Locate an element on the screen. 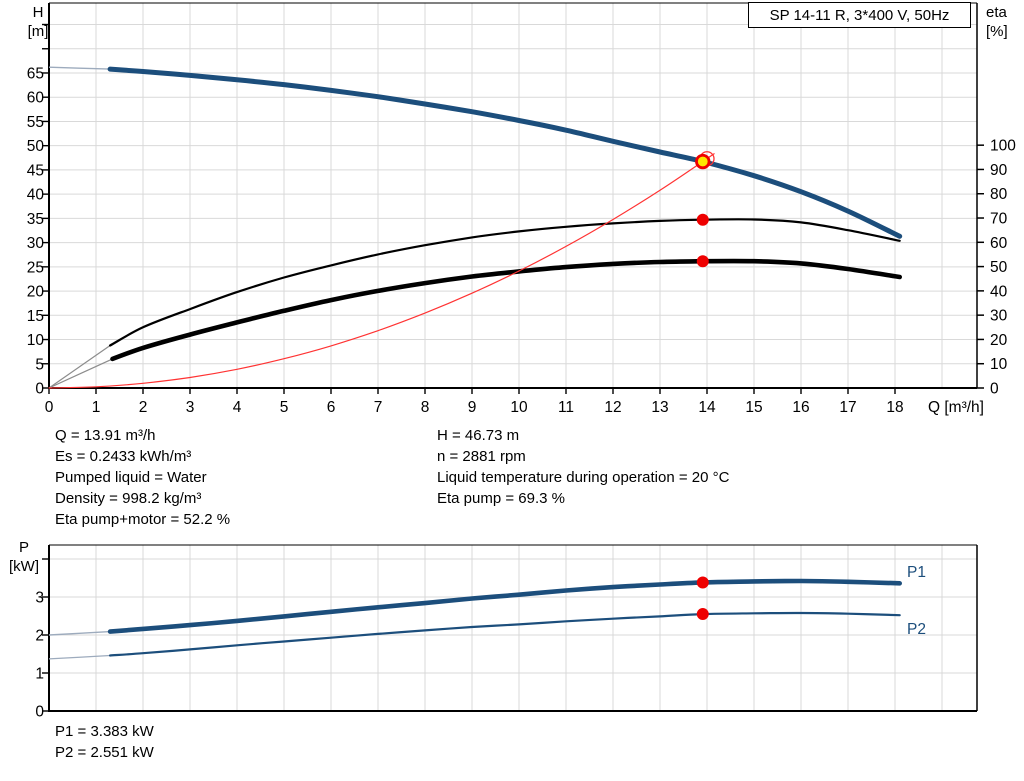  p1-point is located at coordinates (702, 582).